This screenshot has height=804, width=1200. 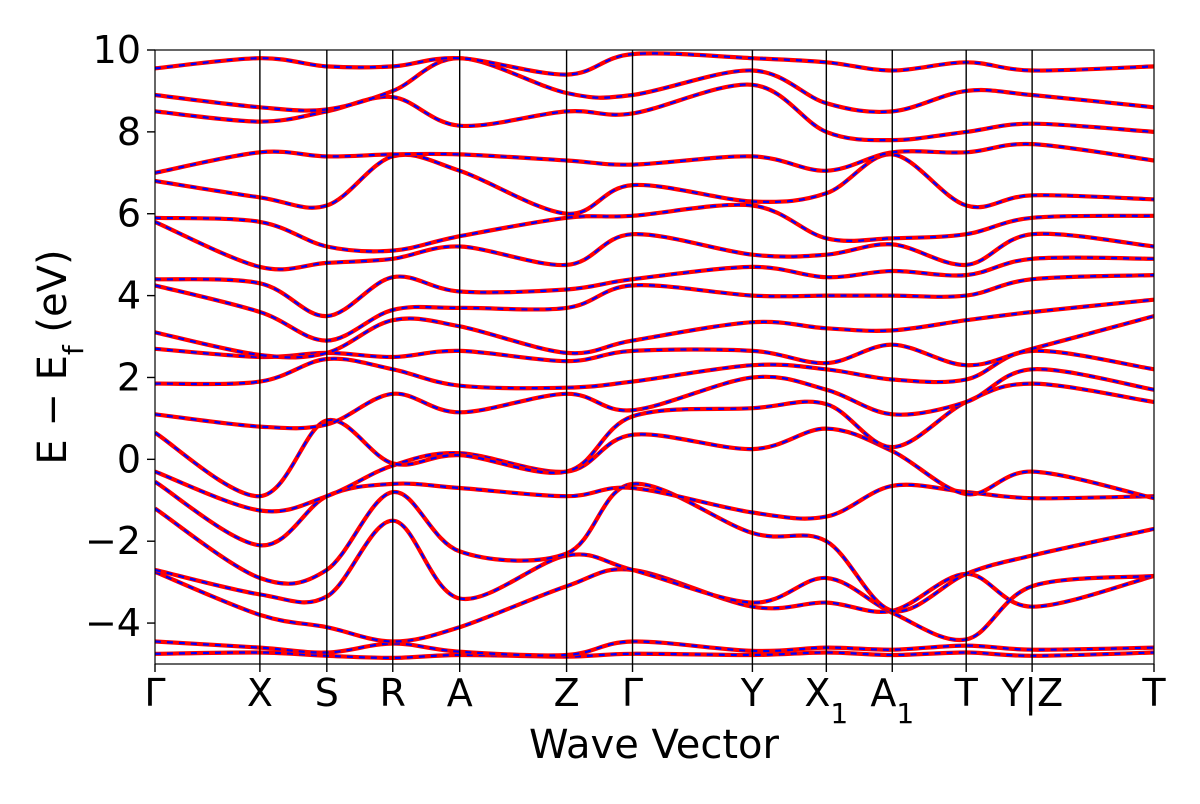 I want to click on x-tick-label: S, so click(x=327, y=693).